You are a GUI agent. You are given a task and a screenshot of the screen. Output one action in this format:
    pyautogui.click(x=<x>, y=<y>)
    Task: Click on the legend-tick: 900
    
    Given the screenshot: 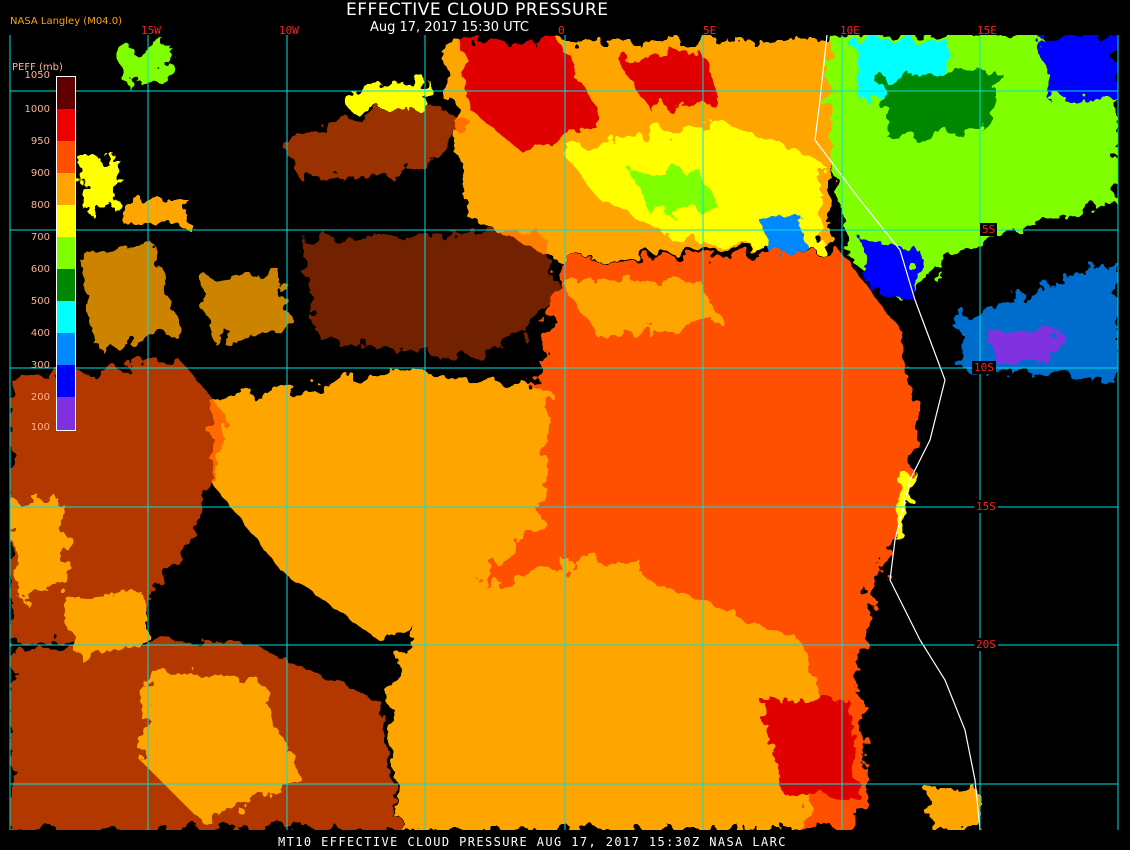 What is the action you would take?
    pyautogui.click(x=40, y=173)
    